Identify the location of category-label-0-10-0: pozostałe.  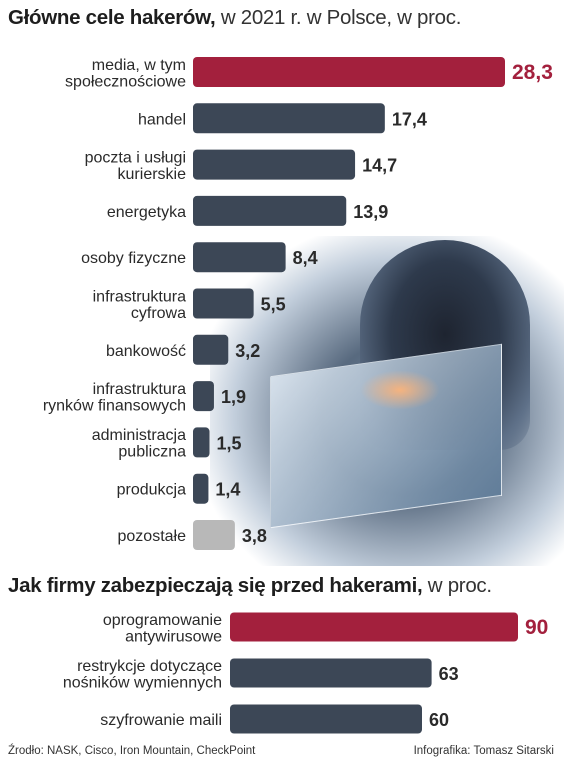
(152, 536).